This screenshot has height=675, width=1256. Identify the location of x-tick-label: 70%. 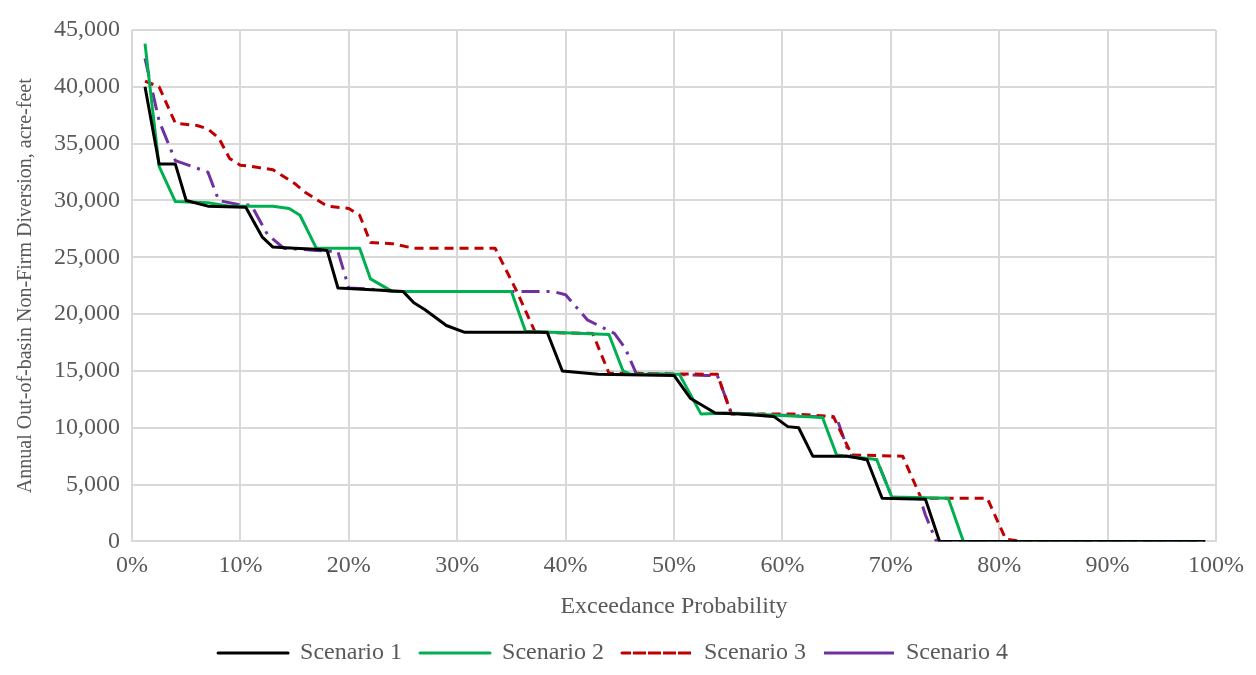
(890, 564).